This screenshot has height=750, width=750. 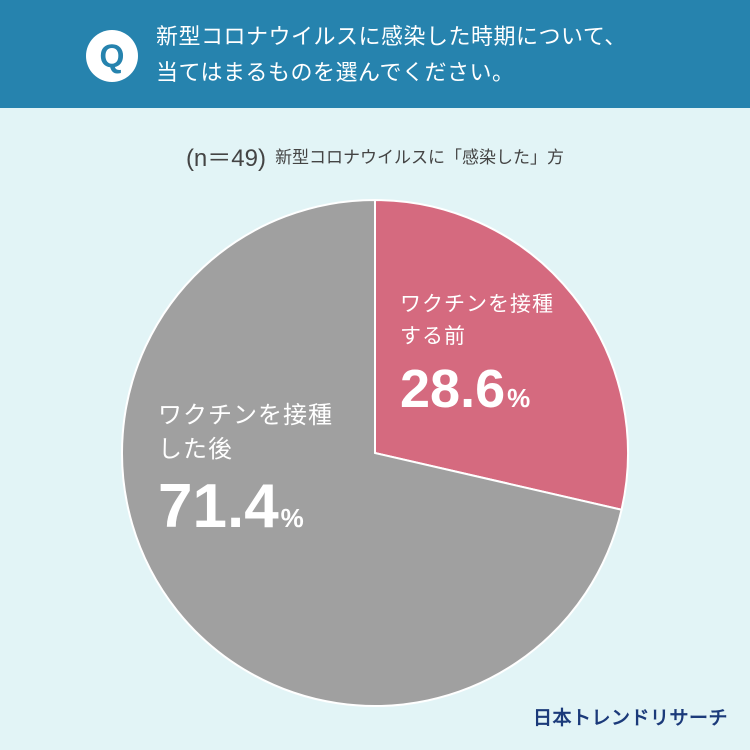 What do you see at coordinates (630, 718) in the screenshot?
I see `brand-logo: 日本トレンドリサーチ` at bounding box center [630, 718].